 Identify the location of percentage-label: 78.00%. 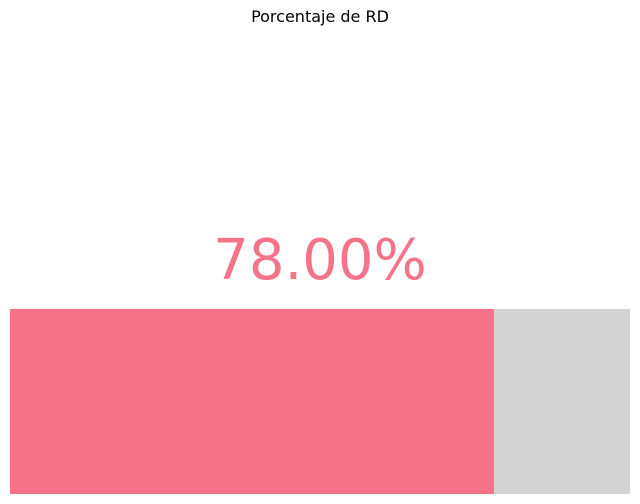
(320, 260).